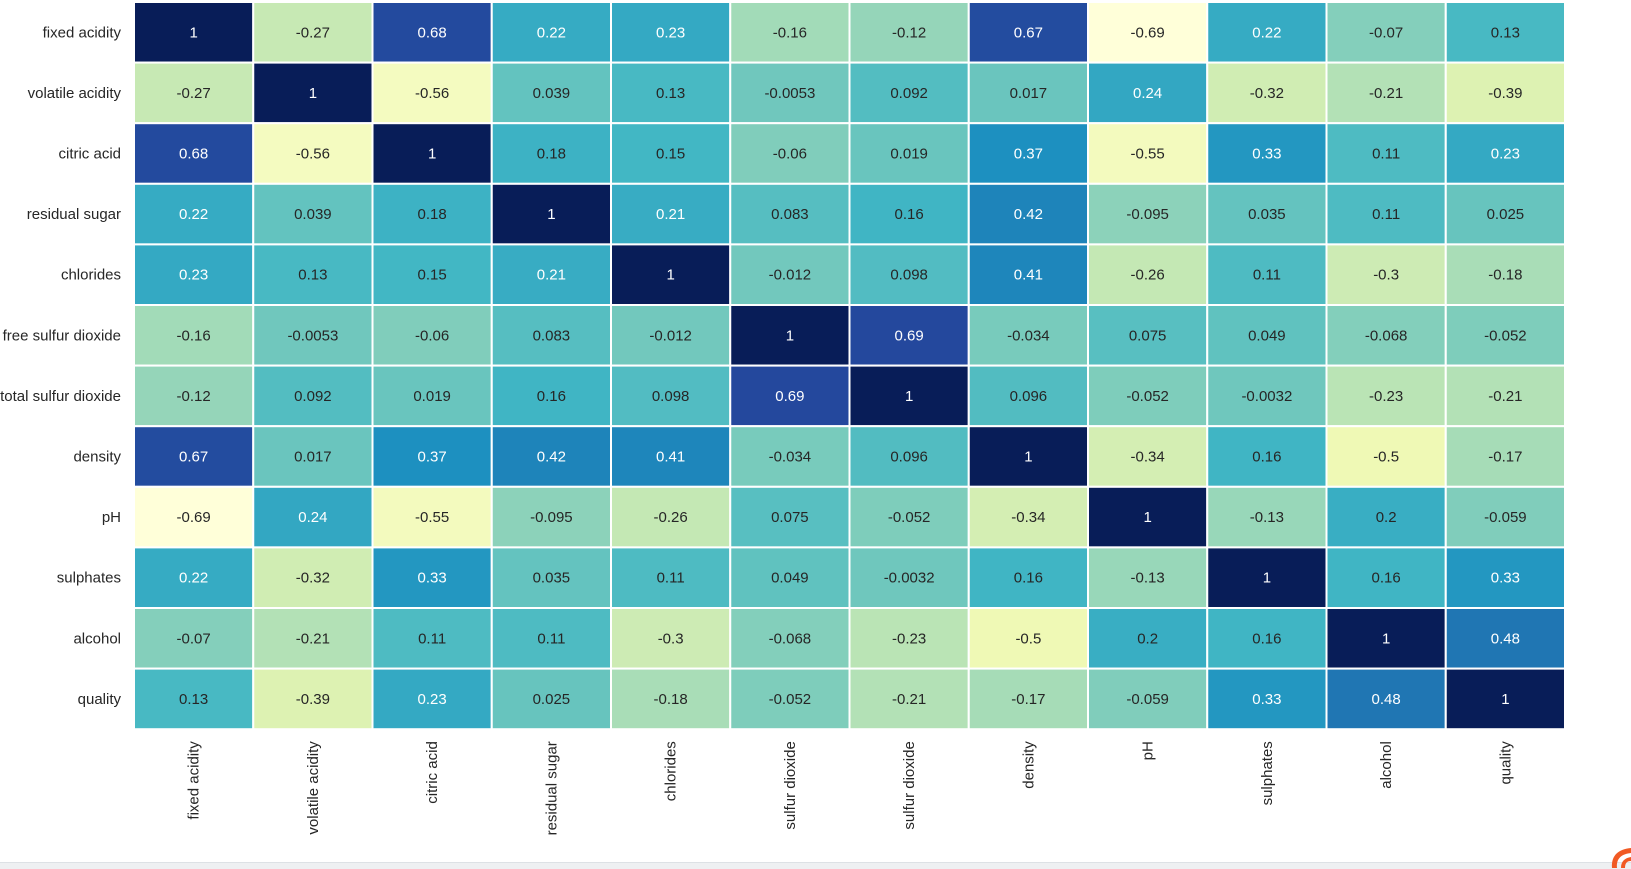 The height and width of the screenshot is (869, 1631). What do you see at coordinates (909, 638) in the screenshot?
I see `cell-value-label: -0.23` at bounding box center [909, 638].